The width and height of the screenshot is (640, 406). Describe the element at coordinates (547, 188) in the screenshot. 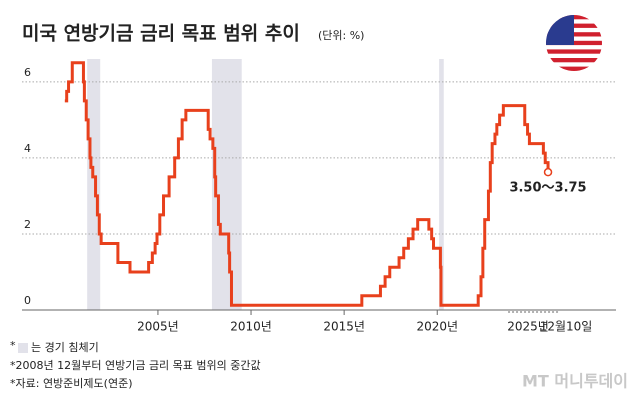

I see `end-annotation: 3.50～3.75` at that location.